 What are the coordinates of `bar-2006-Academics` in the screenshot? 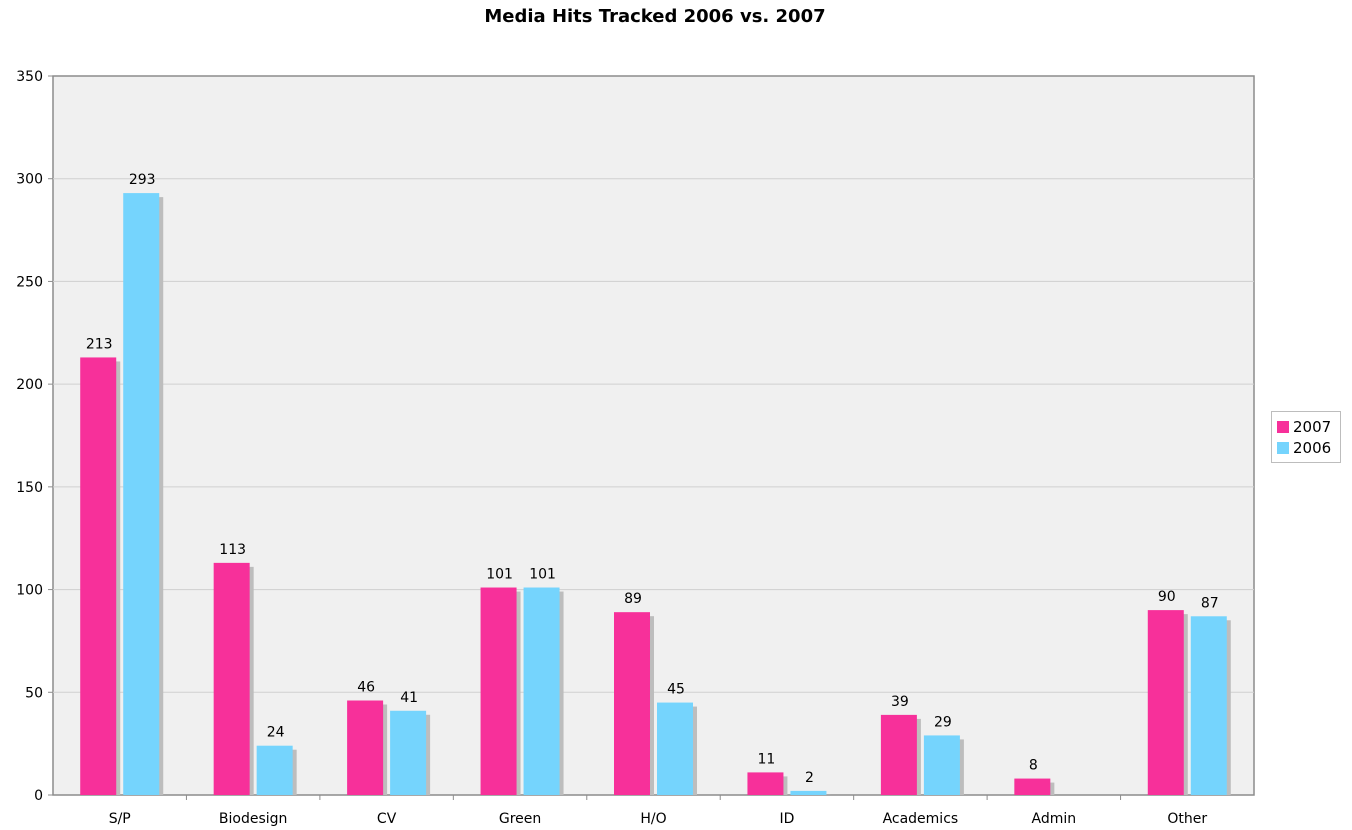 It's located at (941, 765).